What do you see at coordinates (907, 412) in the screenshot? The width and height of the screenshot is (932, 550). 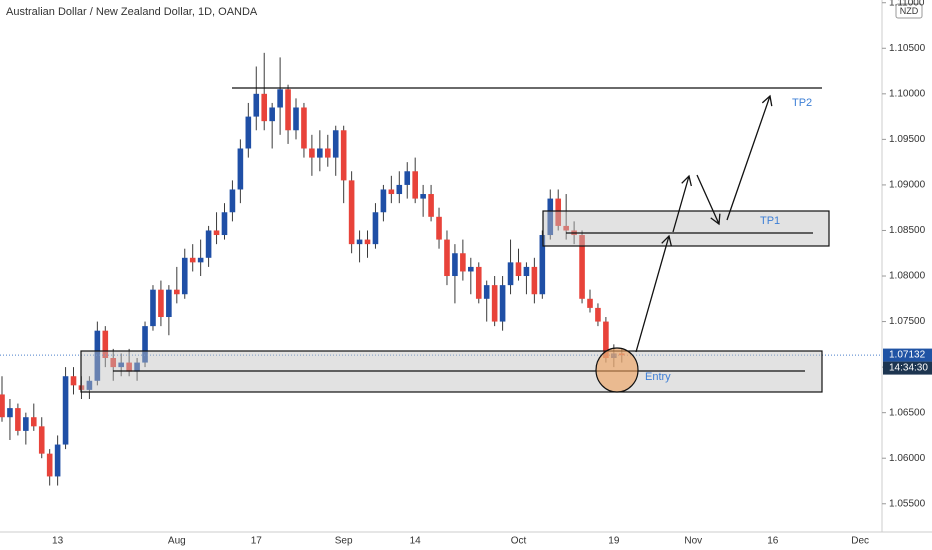 I see `y-tick-label: 1.06500` at bounding box center [907, 412].